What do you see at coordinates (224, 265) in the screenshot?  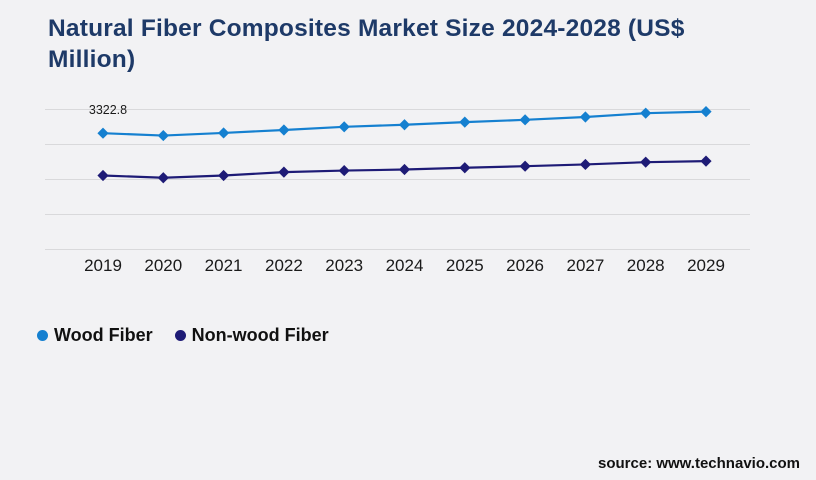 I see `x-axis-label: 2021` at bounding box center [224, 265].